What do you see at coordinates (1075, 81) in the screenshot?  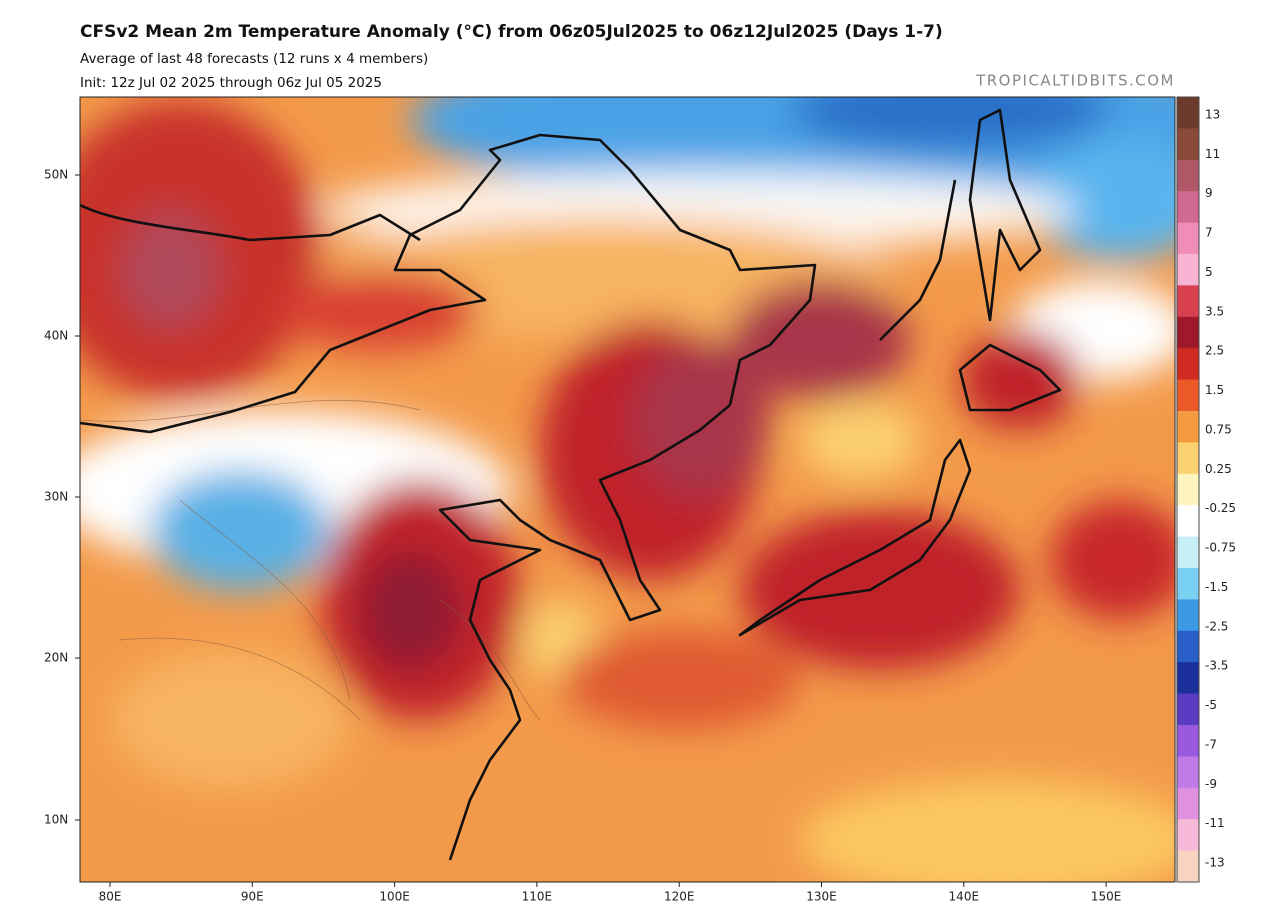 I see `watermark: TROPICALTIDBITS.COM` at bounding box center [1075, 81].